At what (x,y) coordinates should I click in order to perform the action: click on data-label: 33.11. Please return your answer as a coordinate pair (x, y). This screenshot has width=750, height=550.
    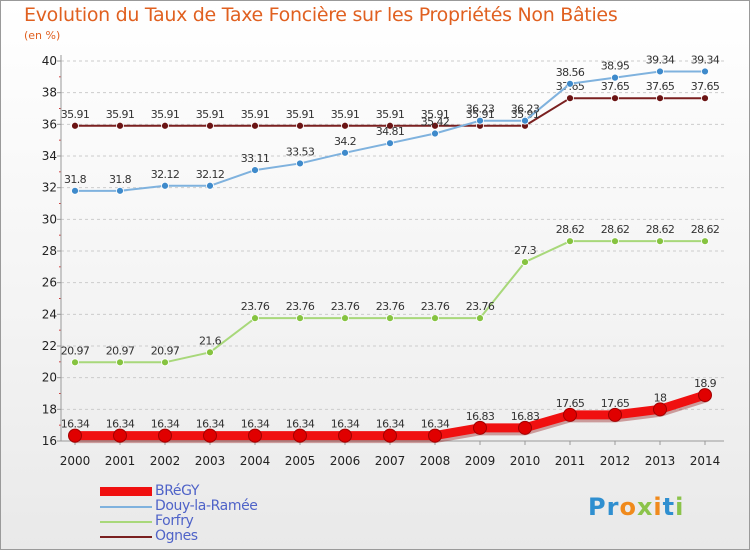
    Looking at the image, I should click on (255, 158).